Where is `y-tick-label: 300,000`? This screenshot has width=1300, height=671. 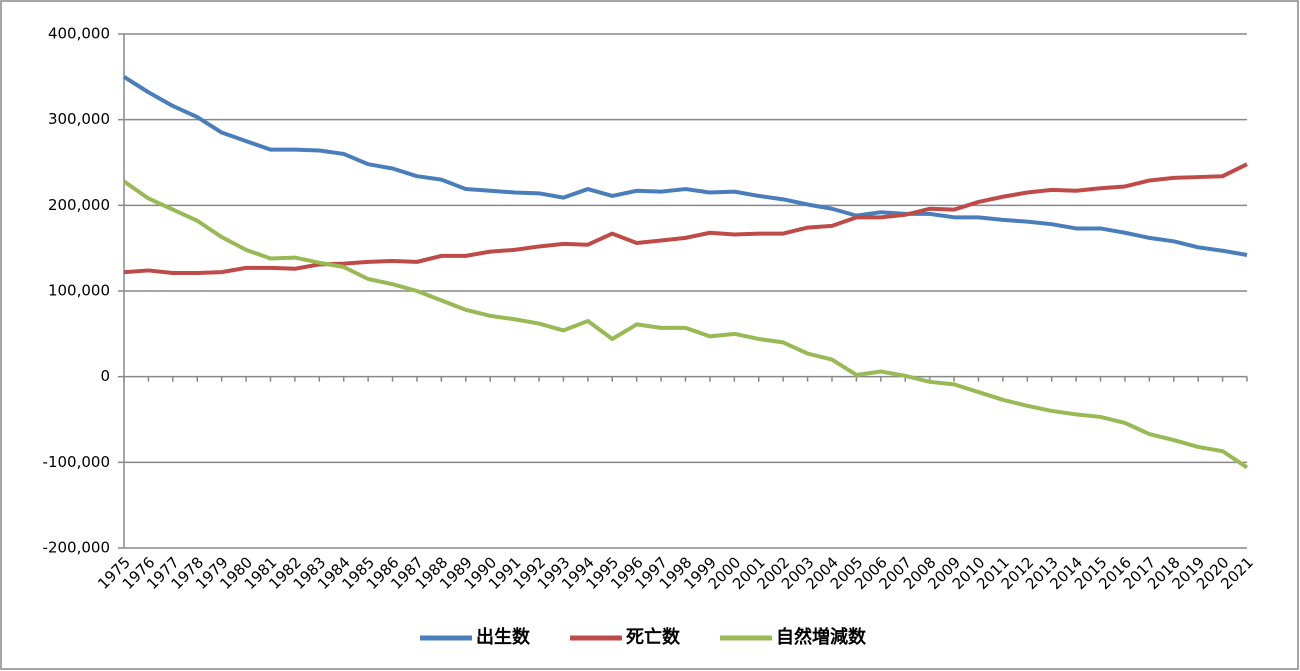
y-tick-label: 300,000 is located at coordinates (79, 119).